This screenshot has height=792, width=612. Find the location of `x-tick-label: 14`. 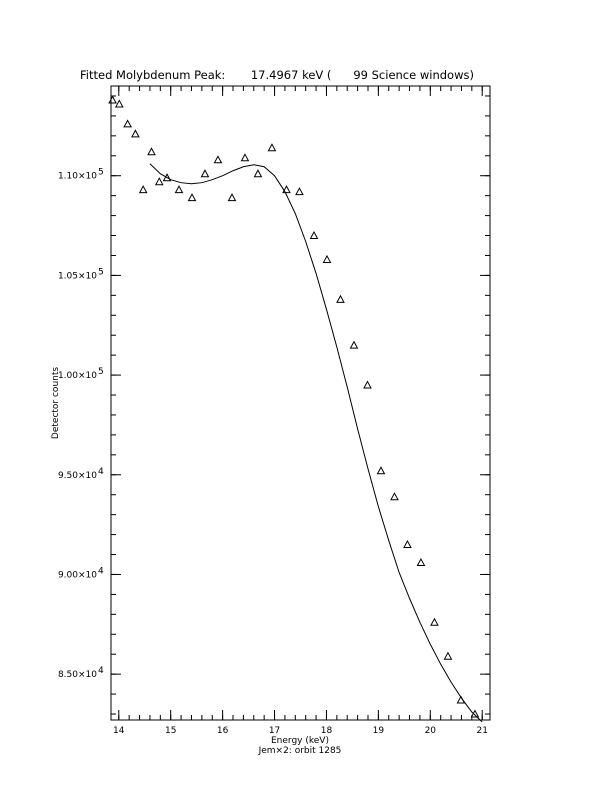

x-tick-label: 14 is located at coordinates (119, 731).